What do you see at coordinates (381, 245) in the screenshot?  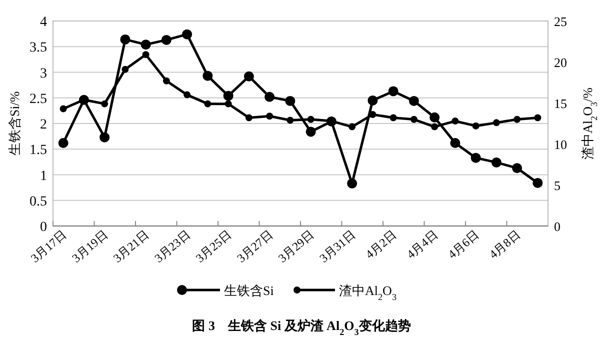 I see `x-tick-label: 4月2日` at bounding box center [381, 245].